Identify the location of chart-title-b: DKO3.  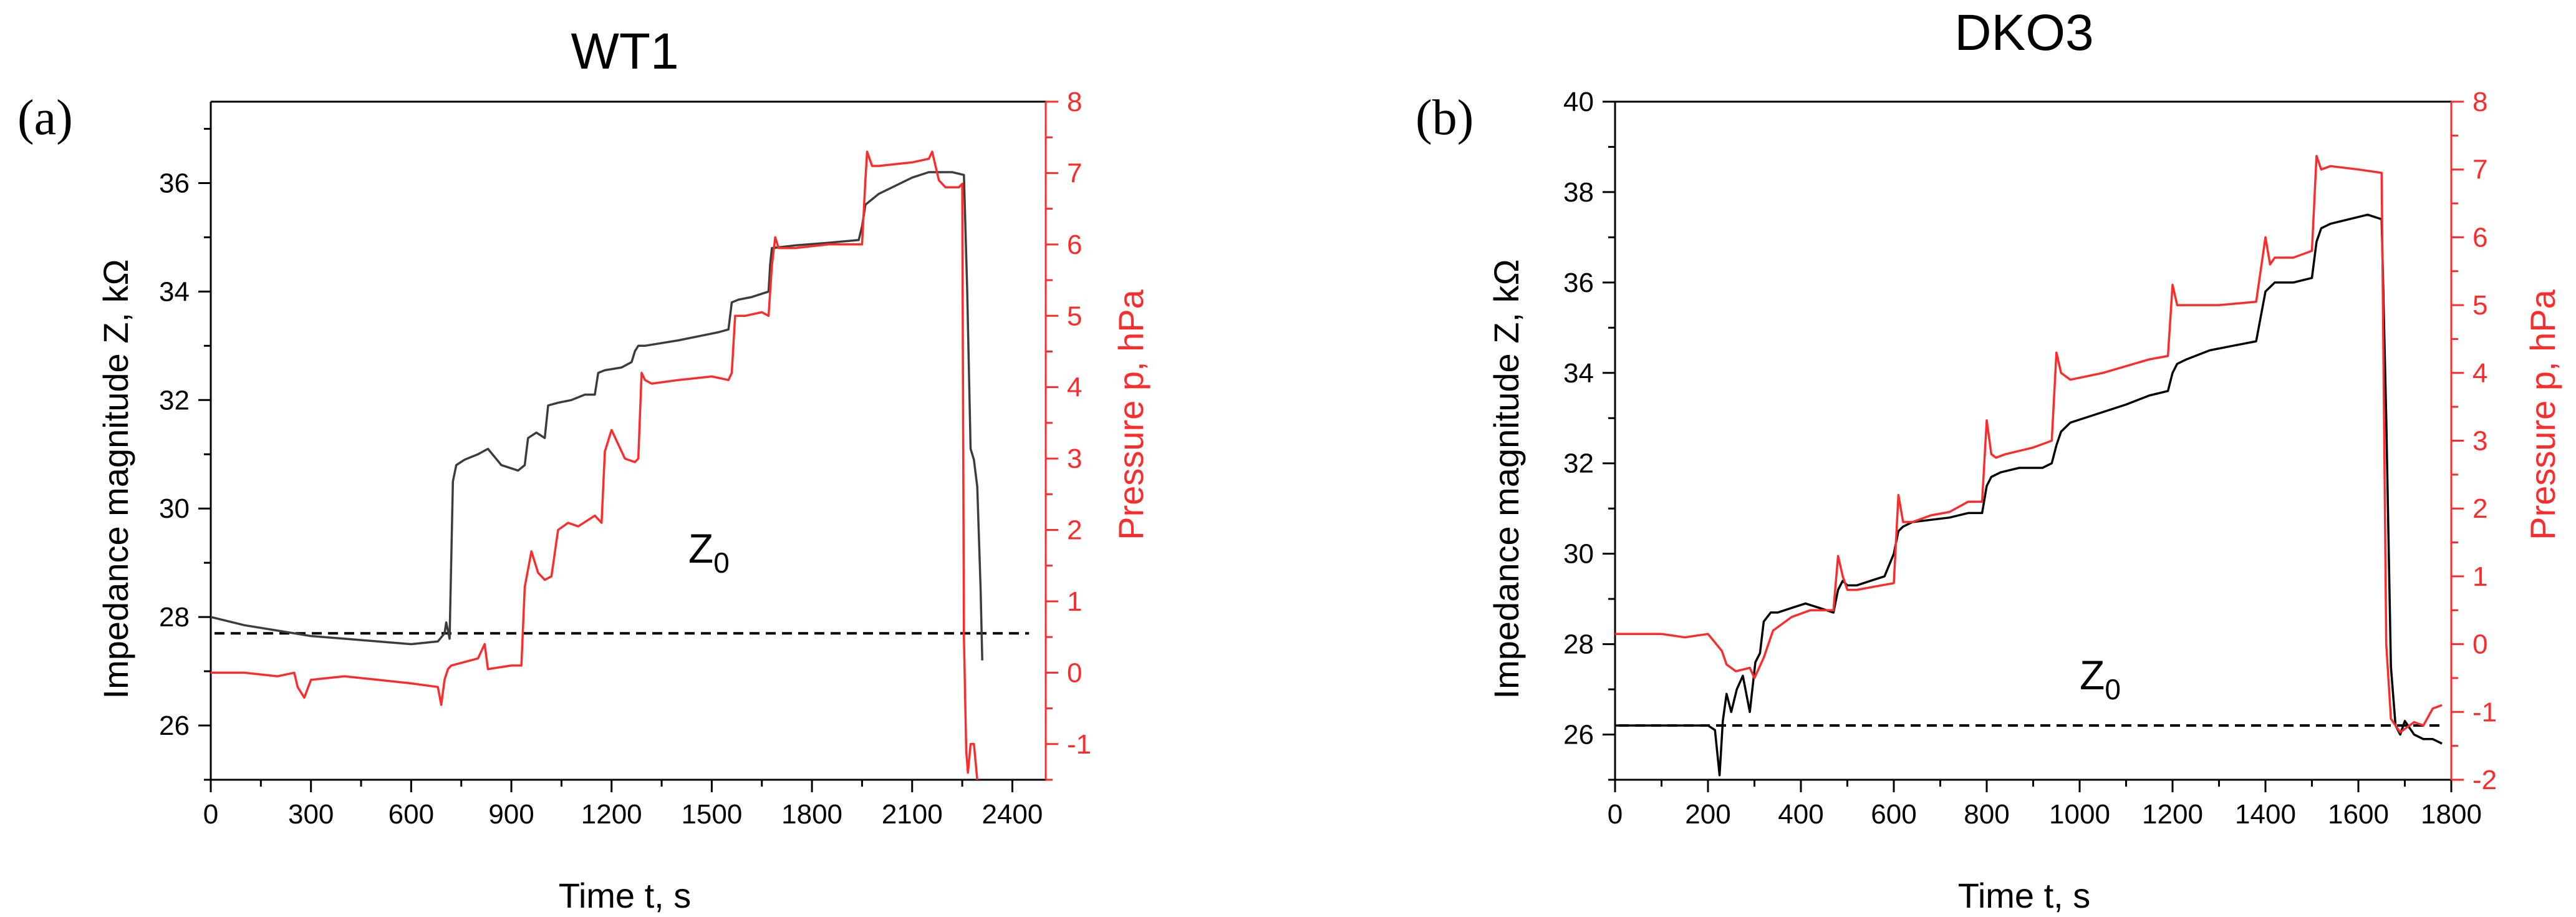
(2023, 32).